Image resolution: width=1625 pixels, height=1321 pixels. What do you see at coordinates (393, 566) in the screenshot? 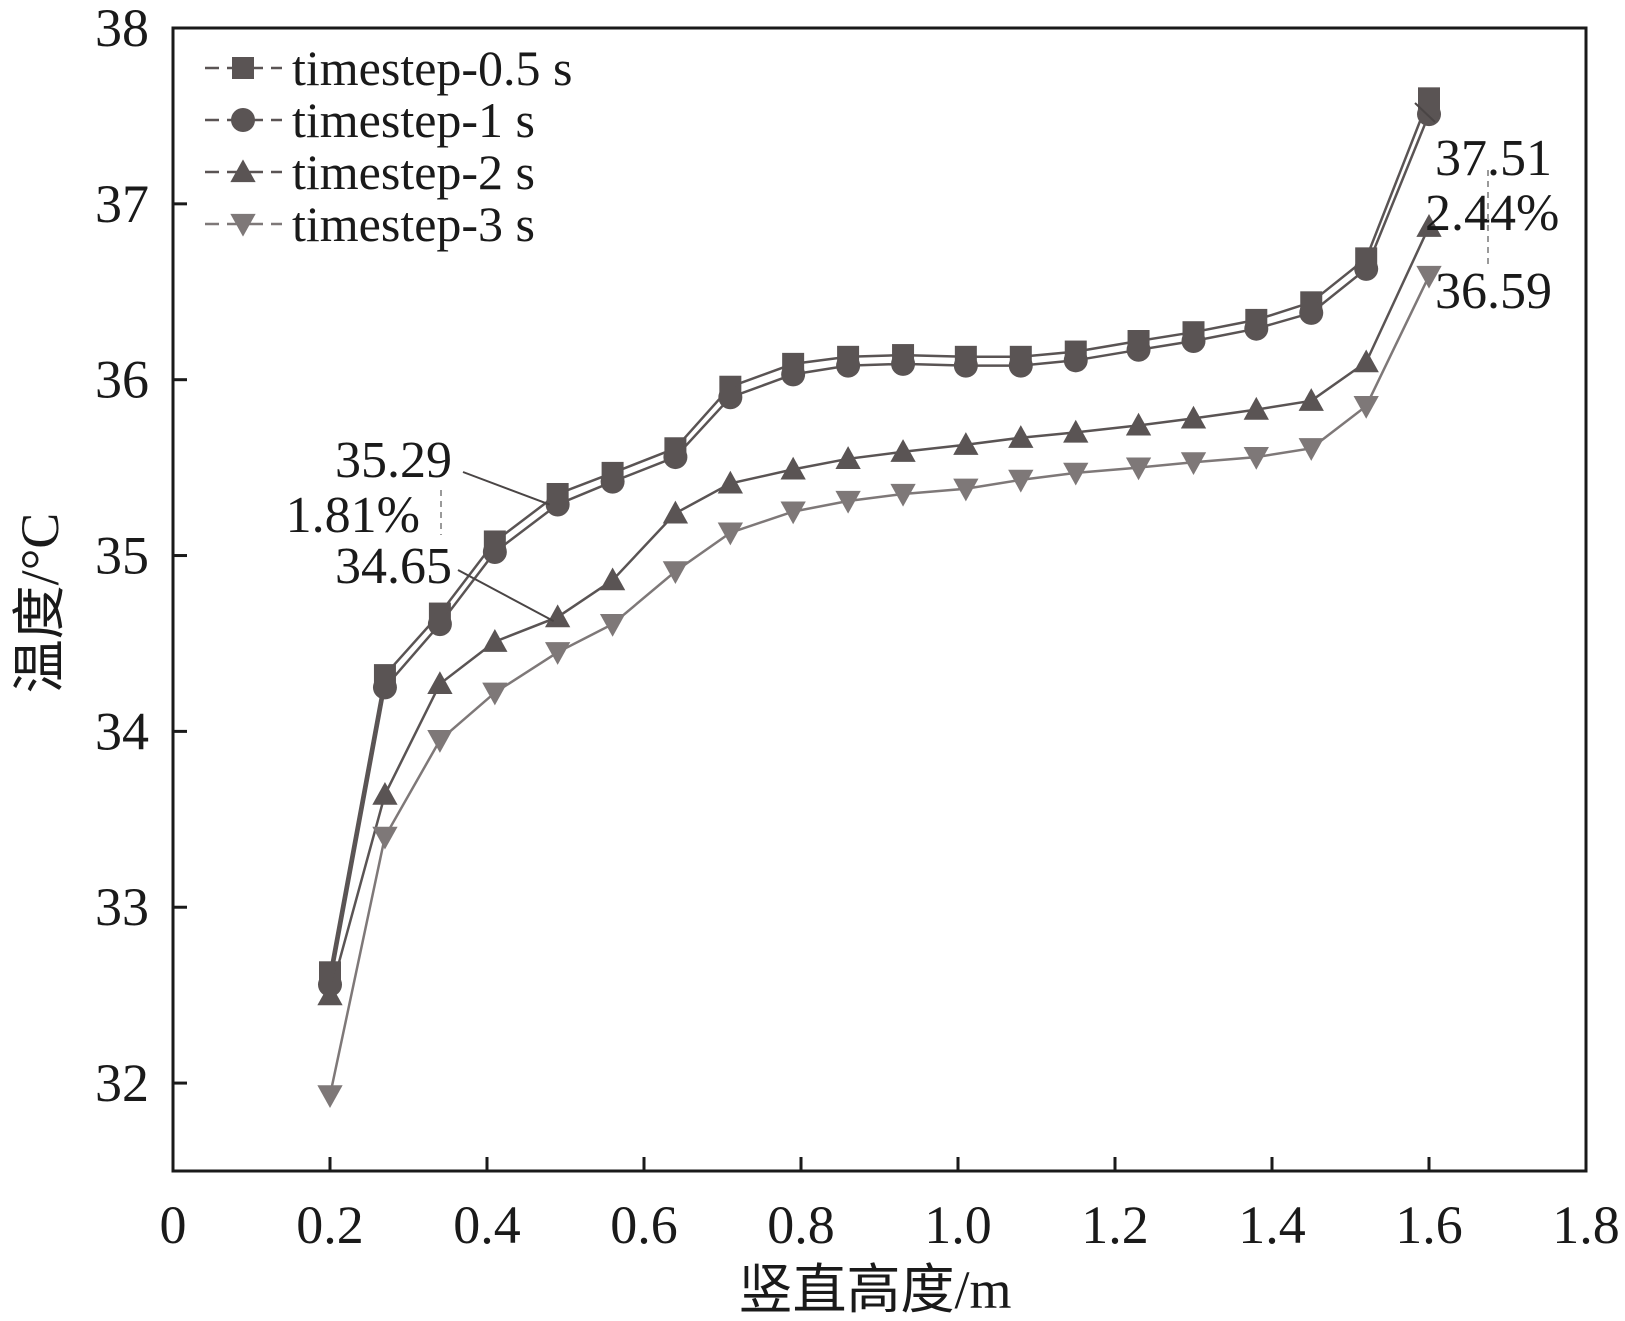
I see `annotation-label-3: 34.65` at bounding box center [393, 566].